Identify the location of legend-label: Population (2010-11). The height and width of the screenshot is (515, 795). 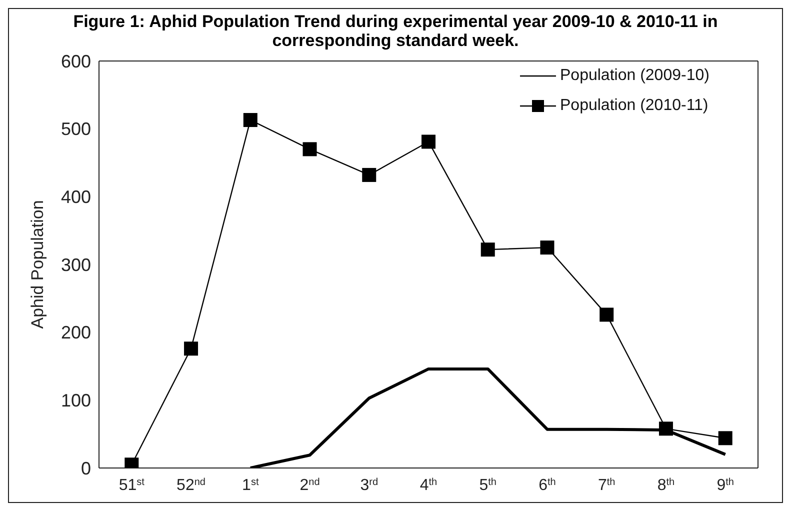
(634, 106).